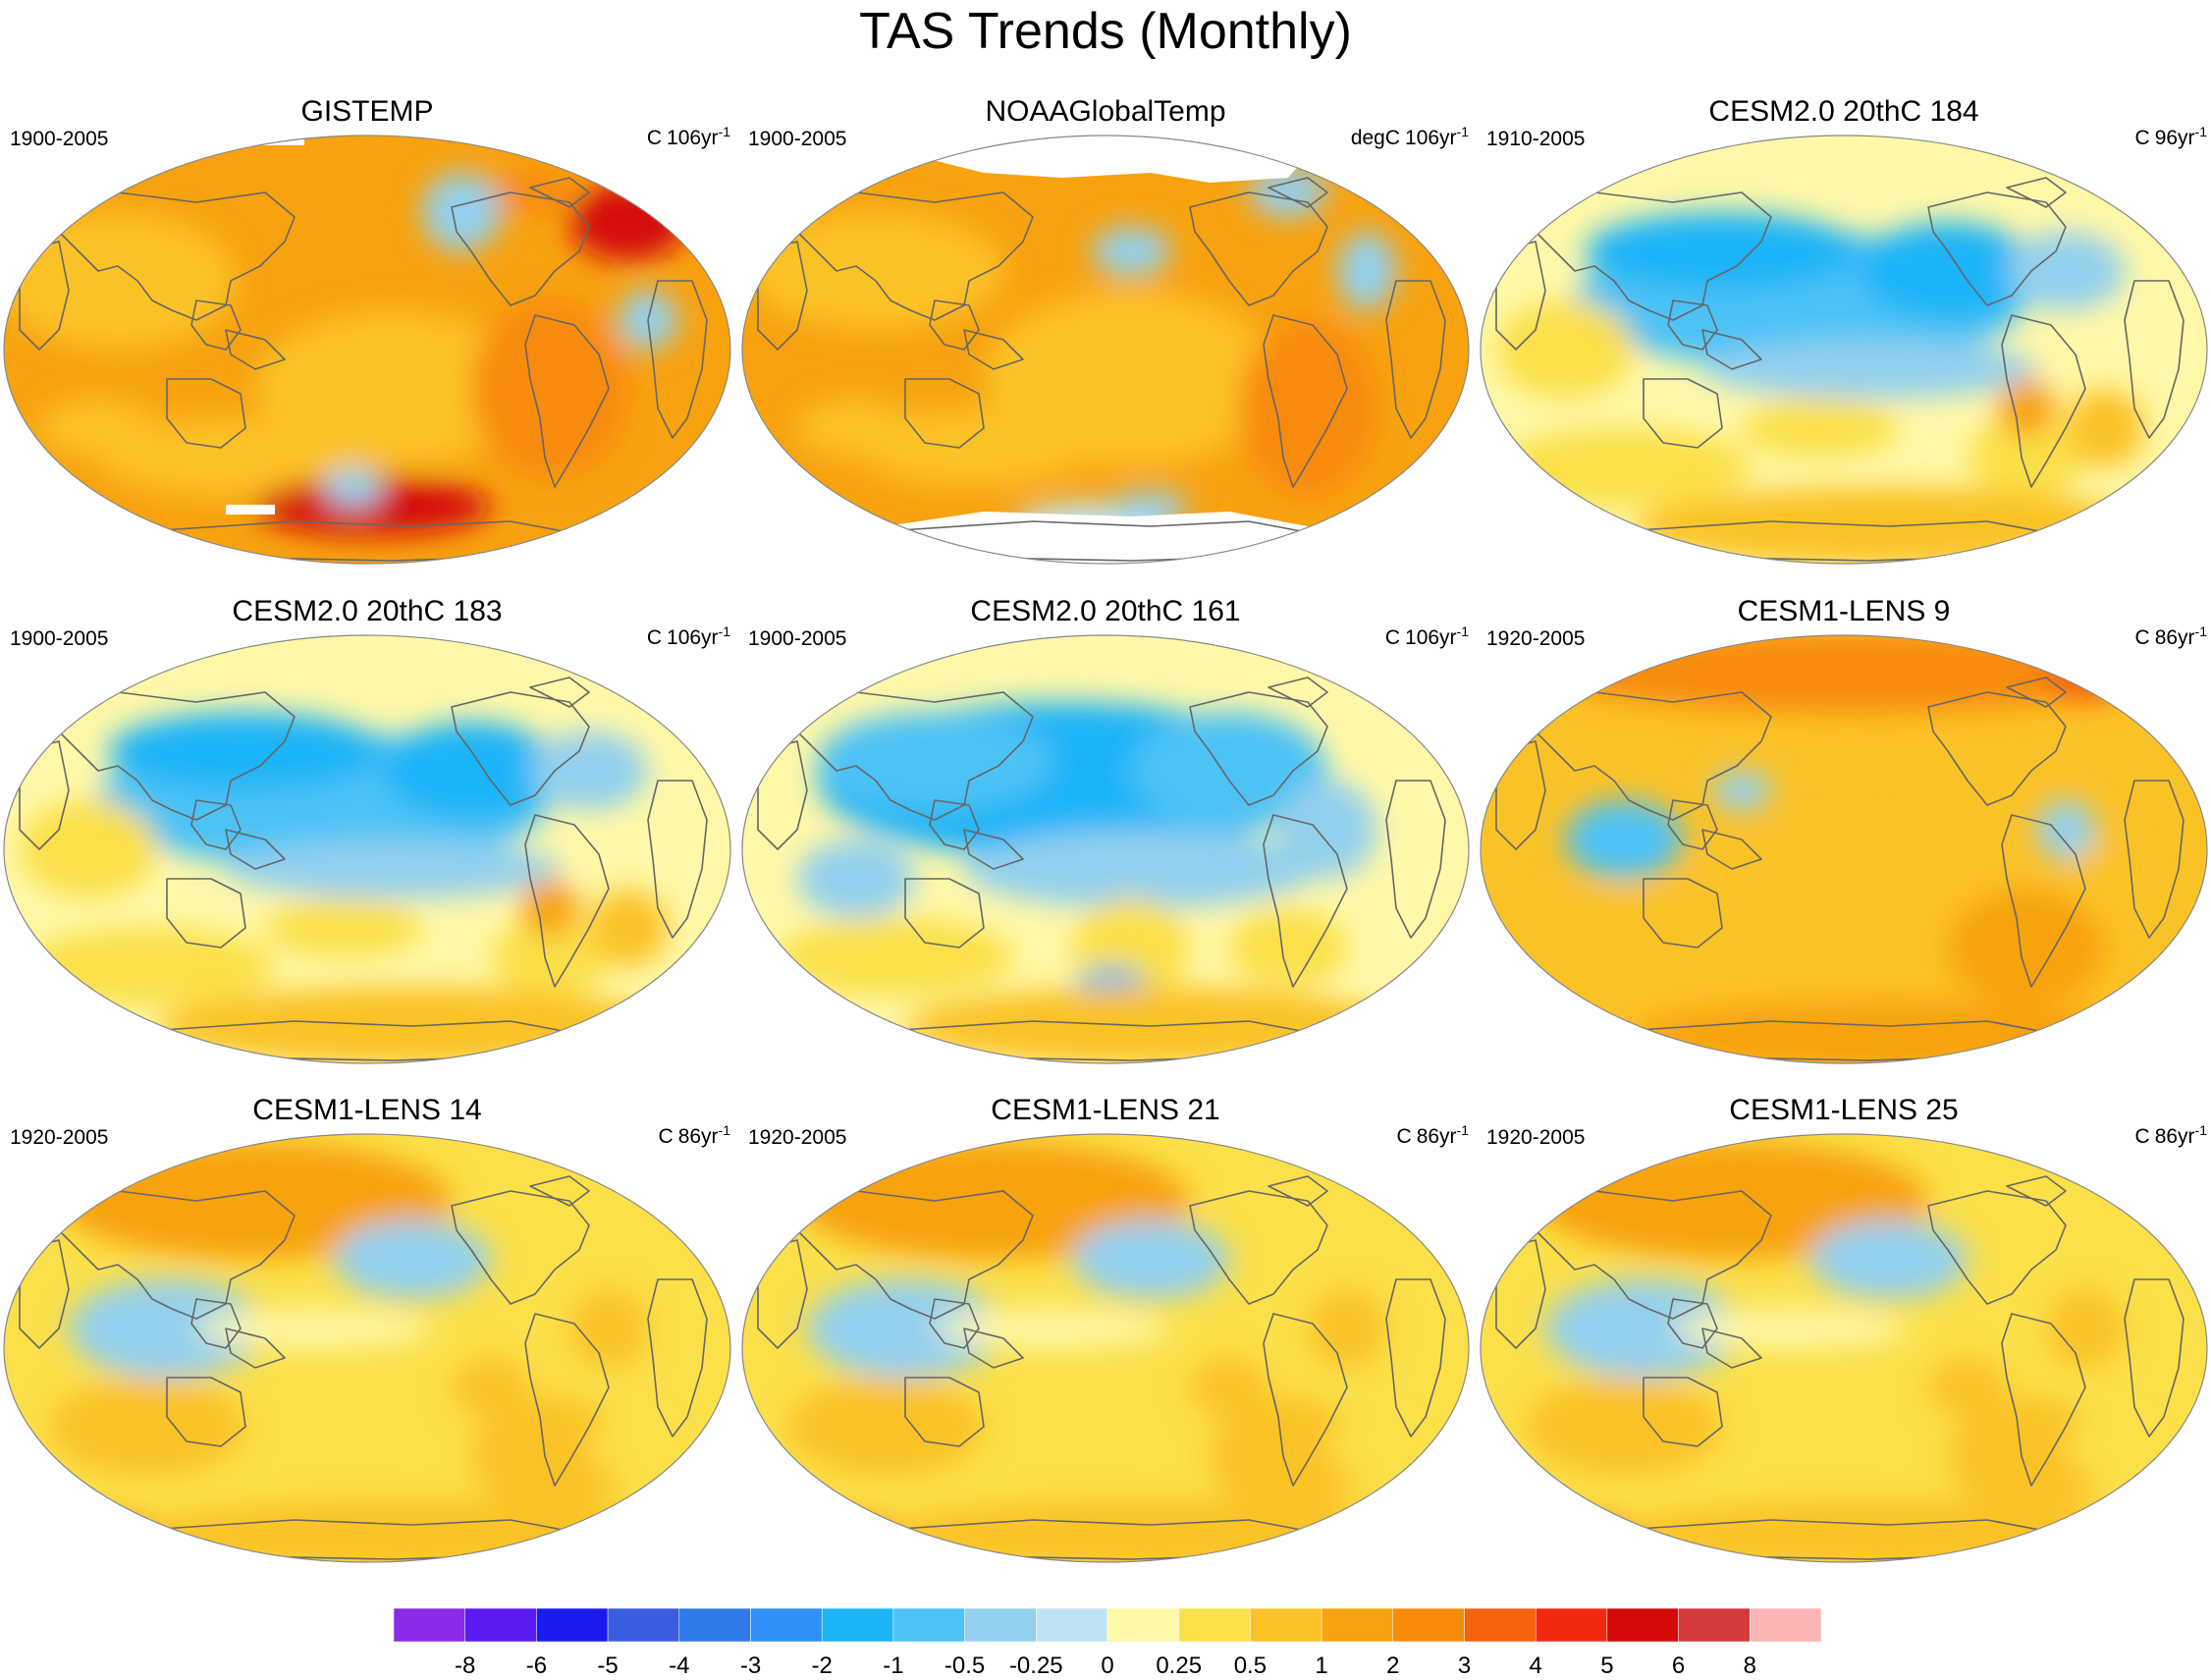 The width and height of the screenshot is (2211, 1680). Describe the element at coordinates (2200, 631) in the screenshot. I see `units-exponent: -1` at that location.